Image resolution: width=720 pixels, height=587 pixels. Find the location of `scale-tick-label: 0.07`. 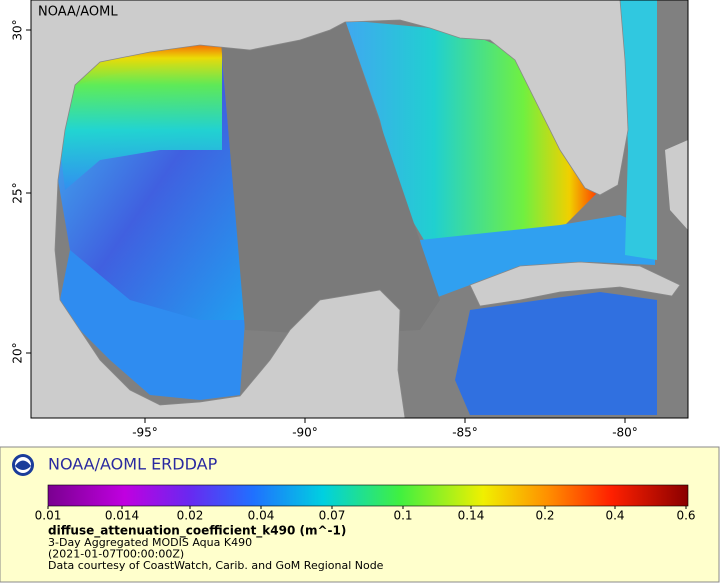

scale-tick-label: 0.07 is located at coordinates (332, 516).